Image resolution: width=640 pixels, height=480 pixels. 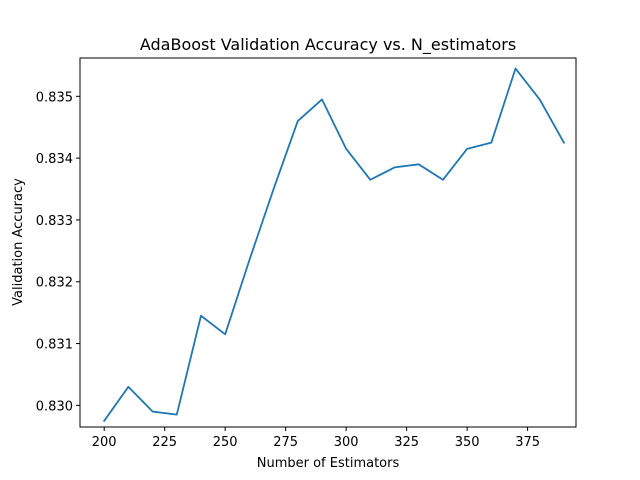 What do you see at coordinates (346, 442) in the screenshot?
I see `x-tick-label: 300` at bounding box center [346, 442].